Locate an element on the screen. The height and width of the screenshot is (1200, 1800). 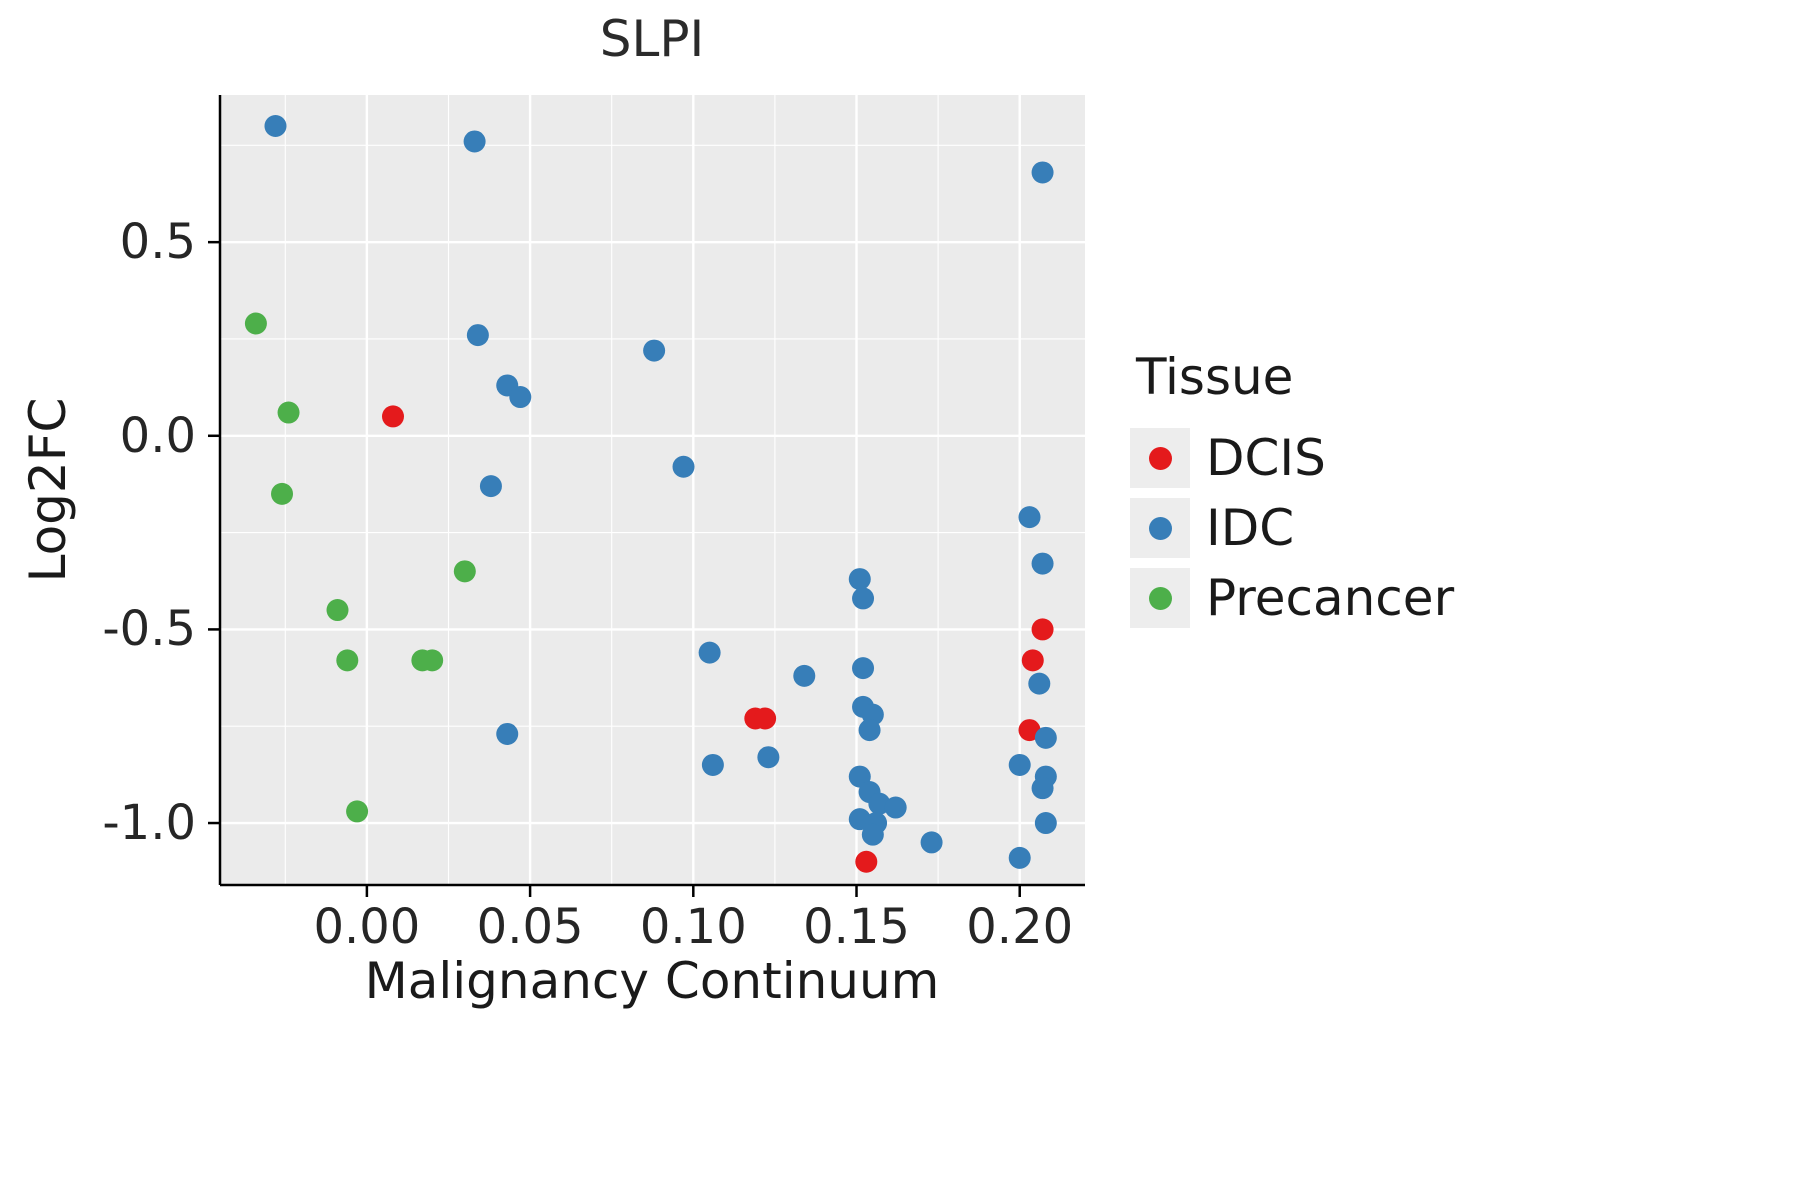
legend: Tissue DCIS IDC Precancer is located at coordinates (1292, 488).